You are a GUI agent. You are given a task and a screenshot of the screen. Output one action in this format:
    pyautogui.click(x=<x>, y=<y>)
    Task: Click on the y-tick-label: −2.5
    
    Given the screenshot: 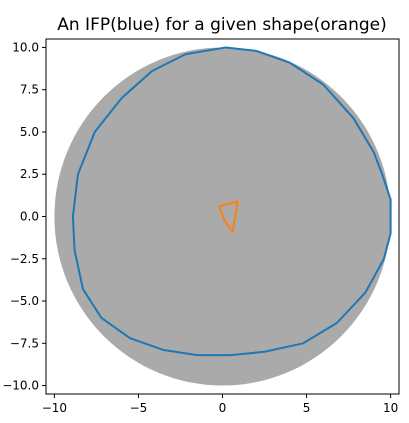 What is the action you would take?
    pyautogui.click(x=24, y=259)
    